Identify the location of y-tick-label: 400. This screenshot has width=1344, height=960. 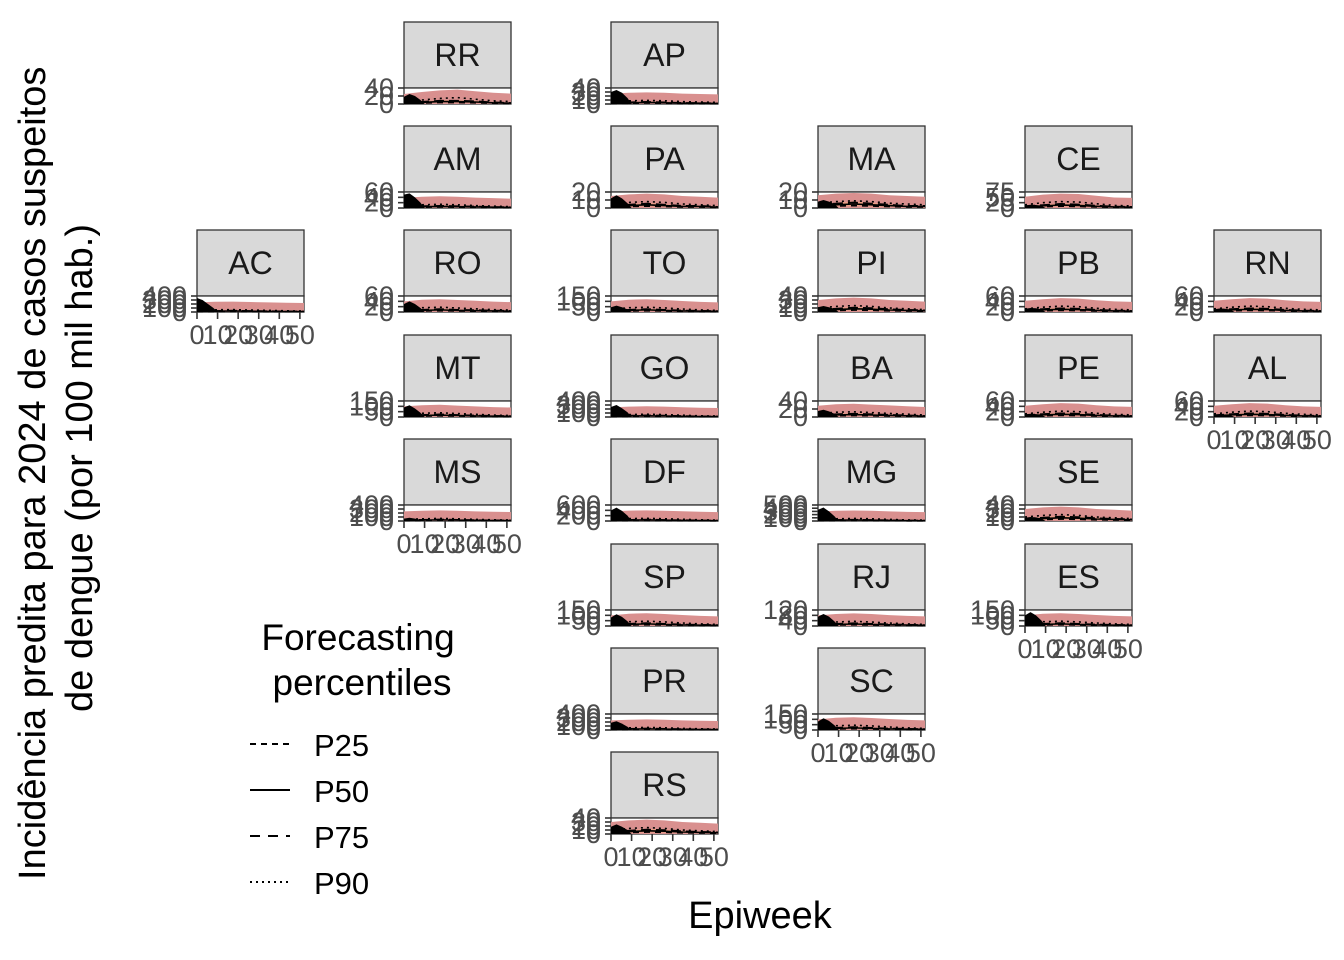
(164, 296).